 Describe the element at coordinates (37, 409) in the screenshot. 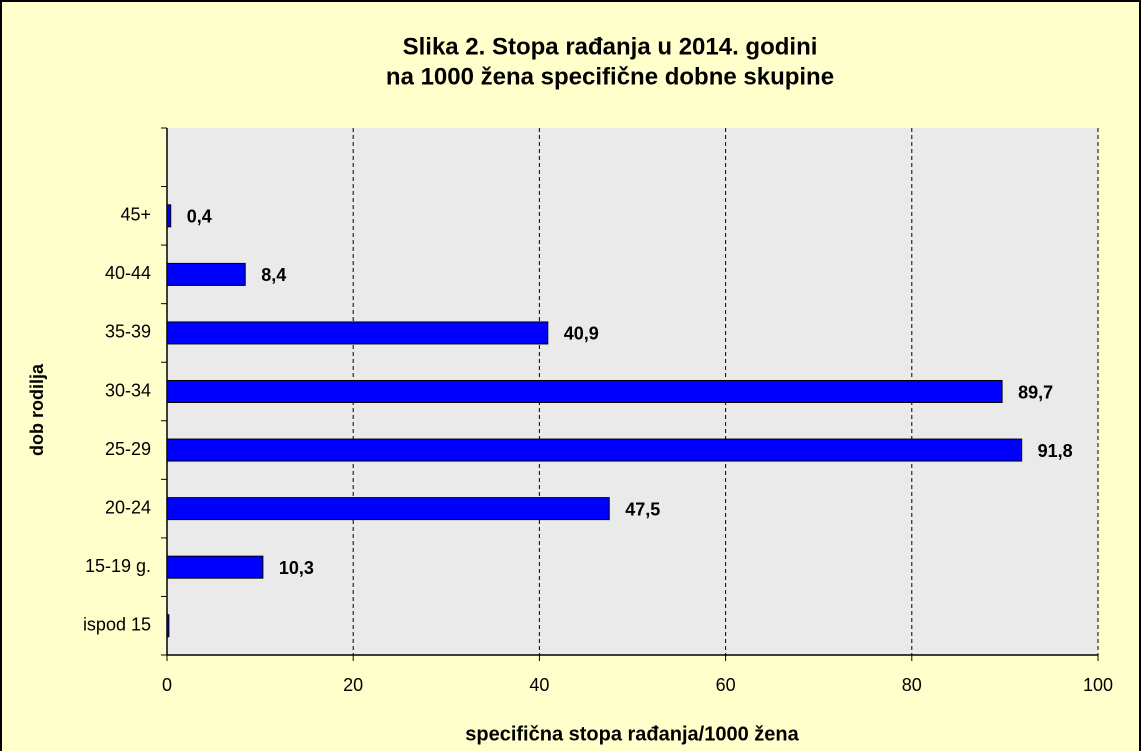

I see `y-axis-title: dob rodilja` at that location.